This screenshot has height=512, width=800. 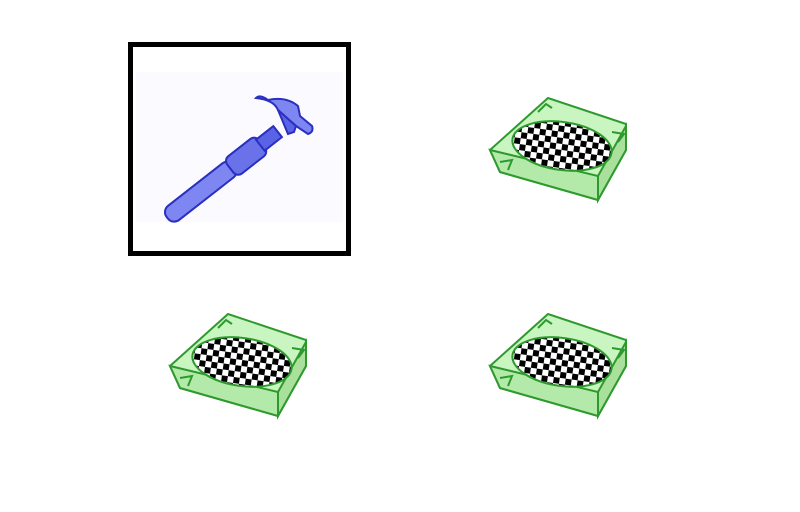 I want to click on grid-cell-top-right, so click(x=559, y=149).